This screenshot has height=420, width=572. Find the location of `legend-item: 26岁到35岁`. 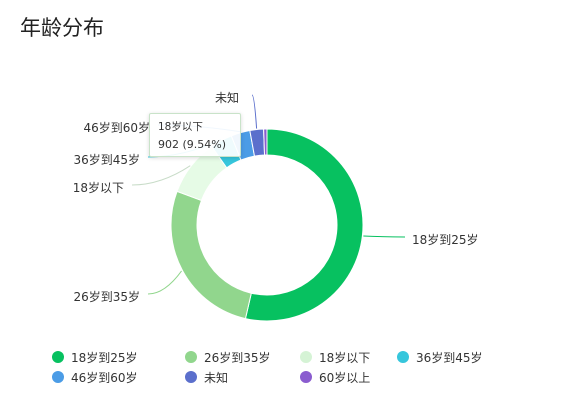

legend-item: 26岁到35岁 is located at coordinates (228, 357).